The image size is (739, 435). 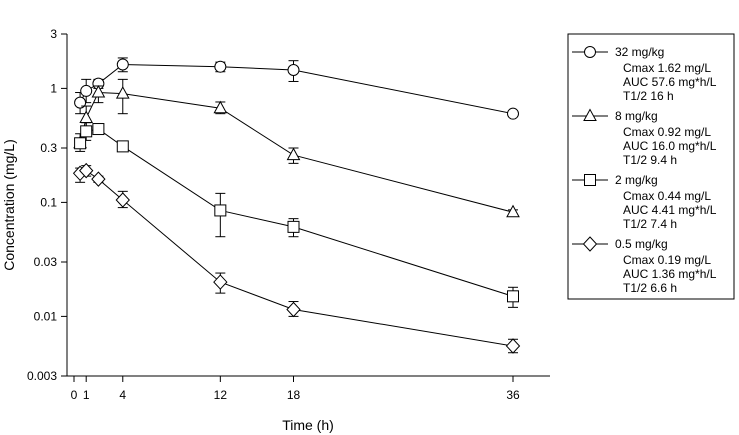 I want to click on x-ticks: 0 1 4 12 18 36, so click(x=295, y=389).